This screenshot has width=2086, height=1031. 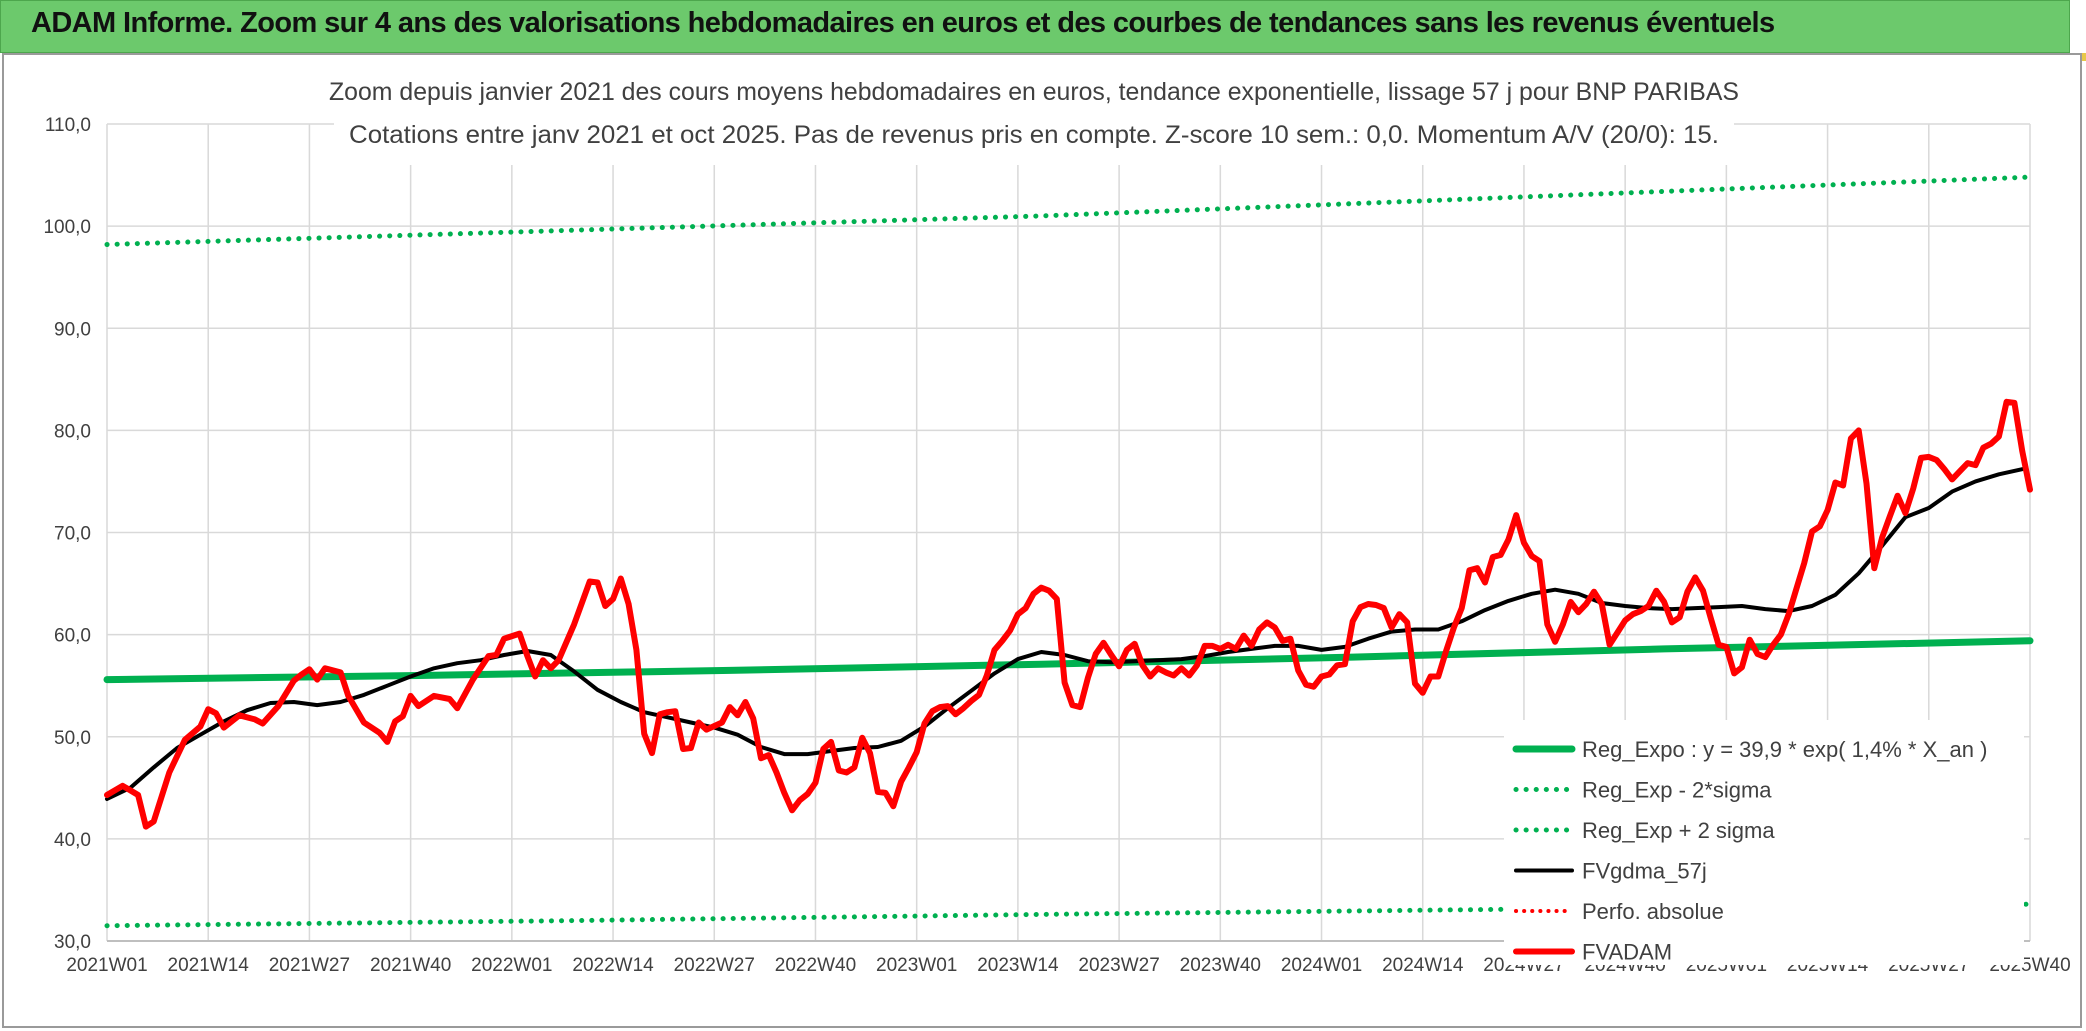 What do you see at coordinates (106, 965) in the screenshot?
I see `x-tick-label: 2021W01` at bounding box center [106, 965].